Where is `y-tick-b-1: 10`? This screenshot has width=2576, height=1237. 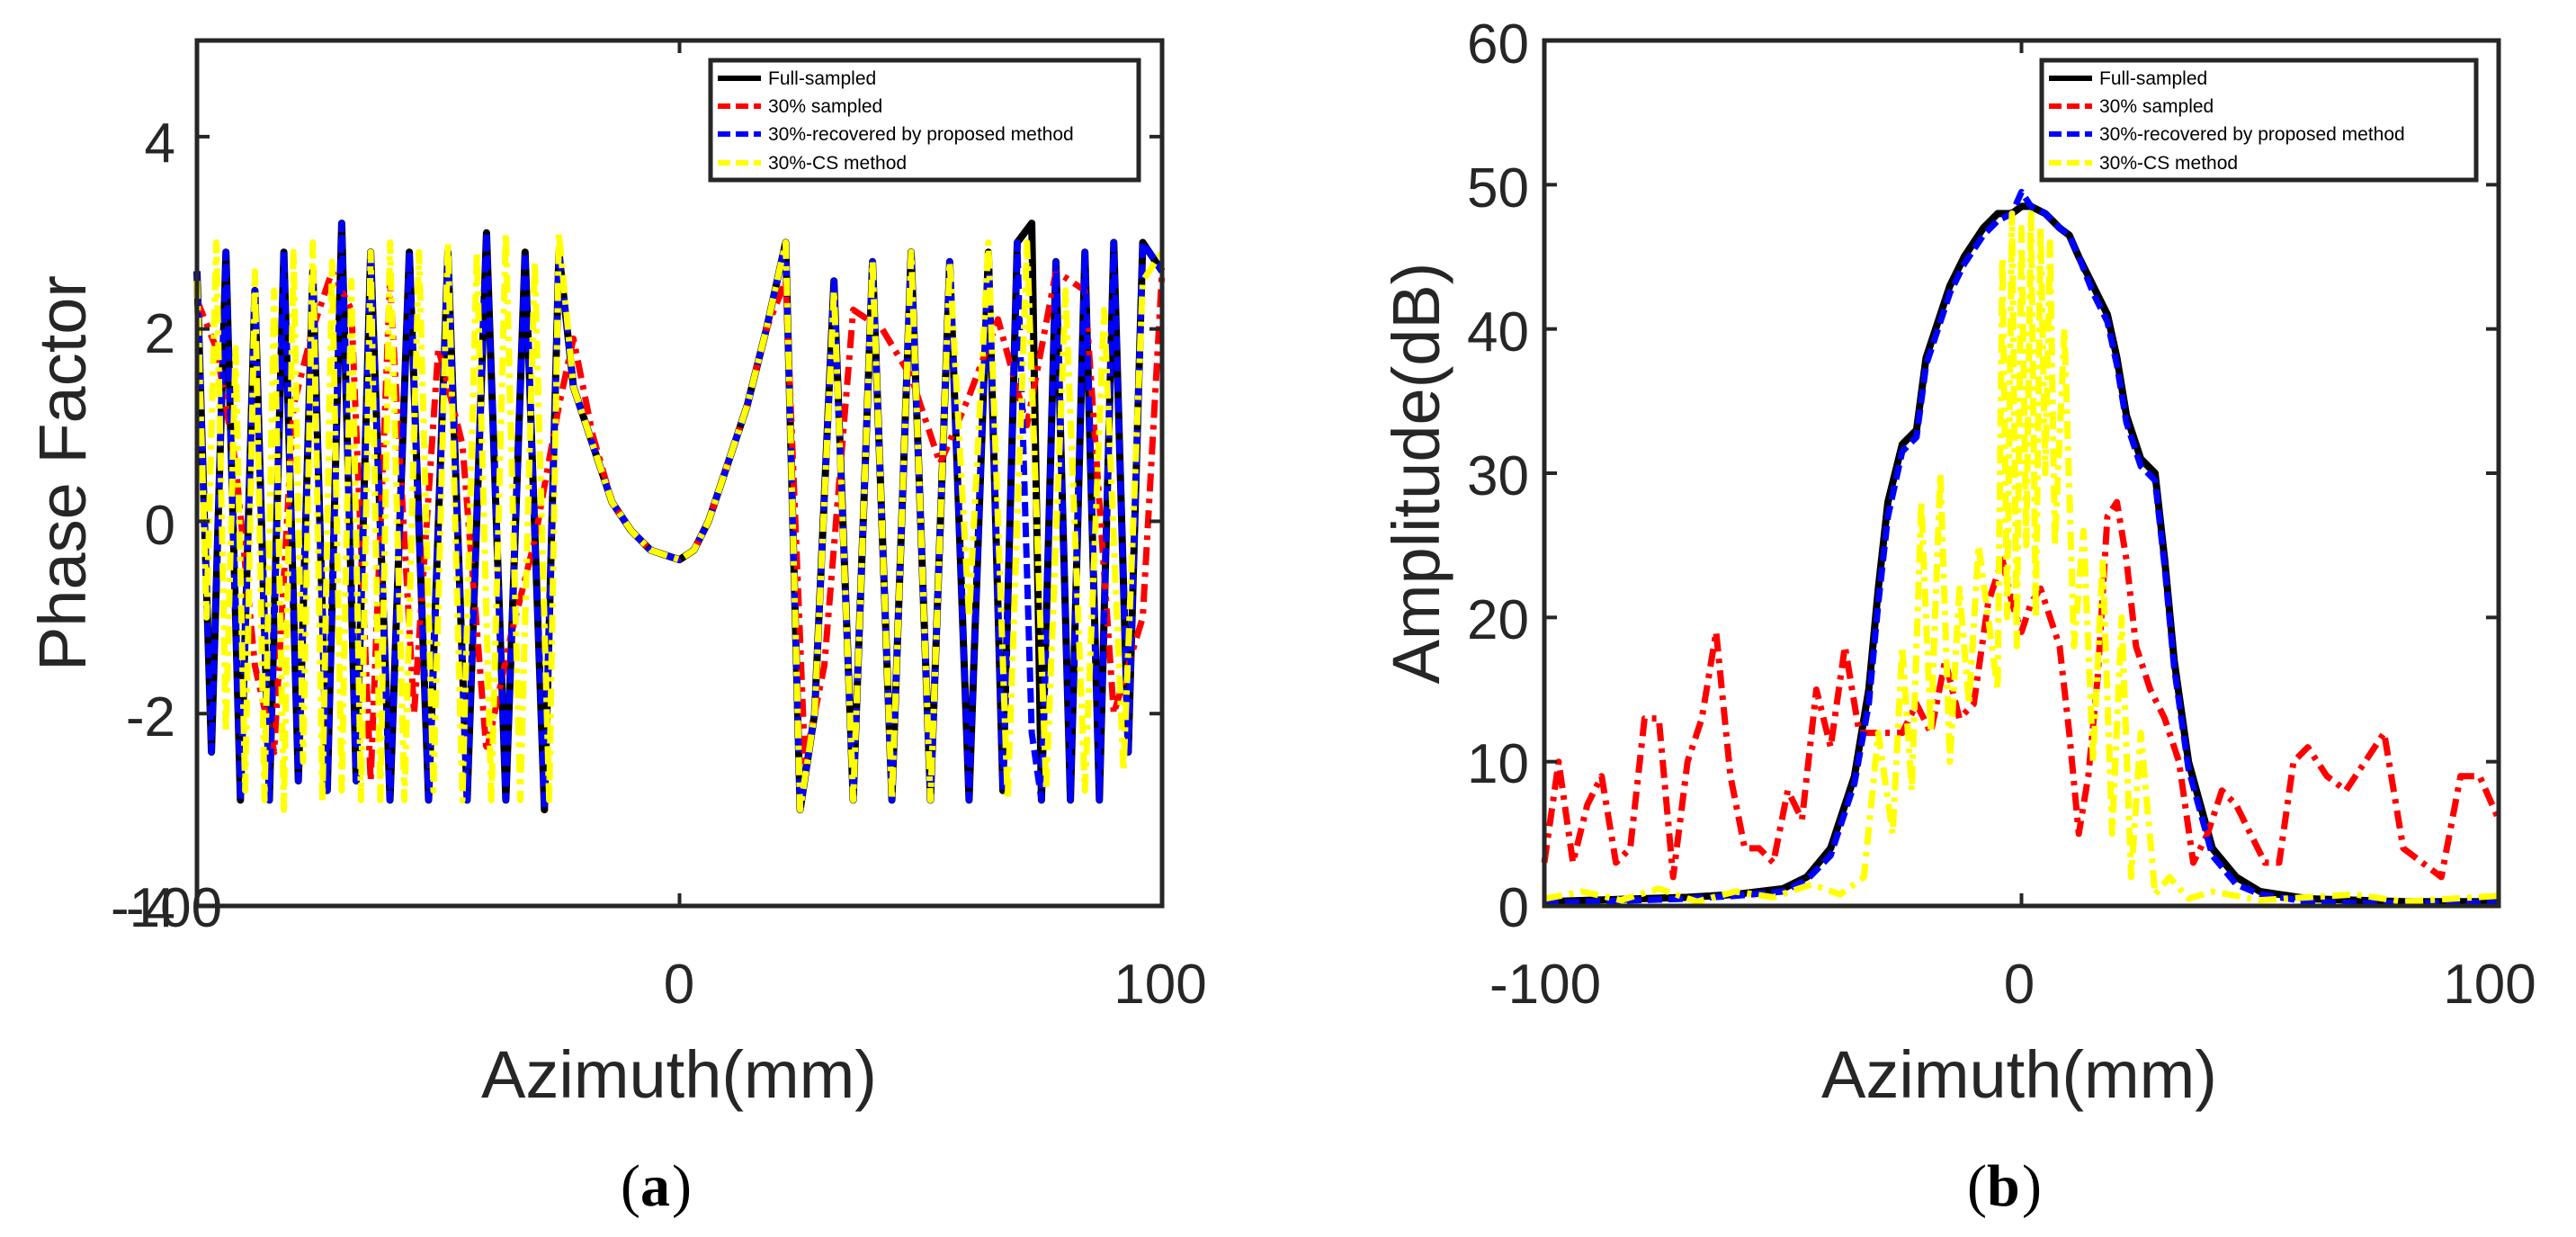
y-tick-b-1: 10 is located at coordinates (1498, 764).